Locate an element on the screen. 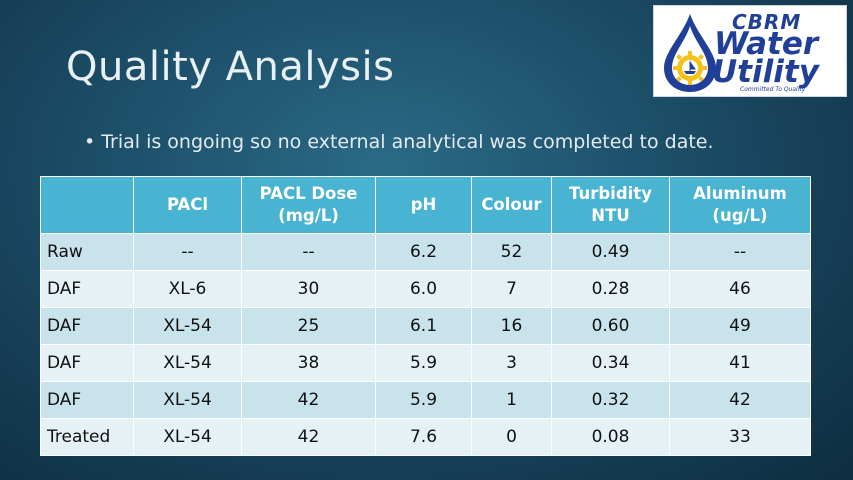 This screenshot has width=853, height=480. cell-ph: 6.0 is located at coordinates (423, 289).